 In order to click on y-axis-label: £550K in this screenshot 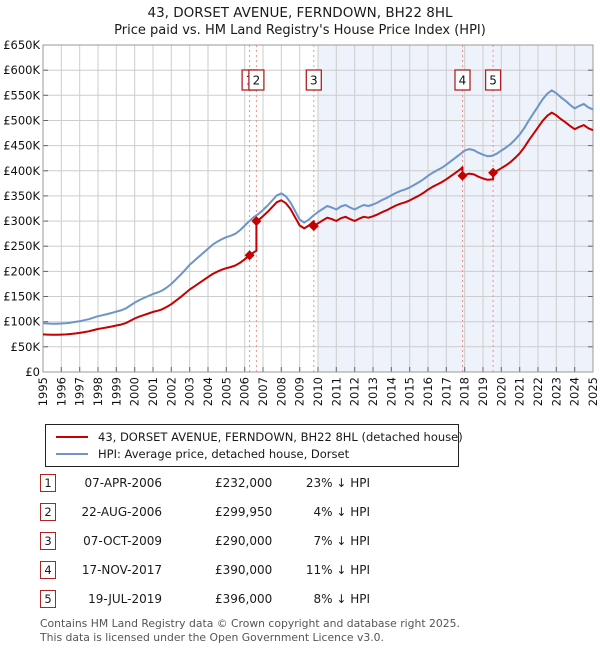, I will do `click(21, 95)`.